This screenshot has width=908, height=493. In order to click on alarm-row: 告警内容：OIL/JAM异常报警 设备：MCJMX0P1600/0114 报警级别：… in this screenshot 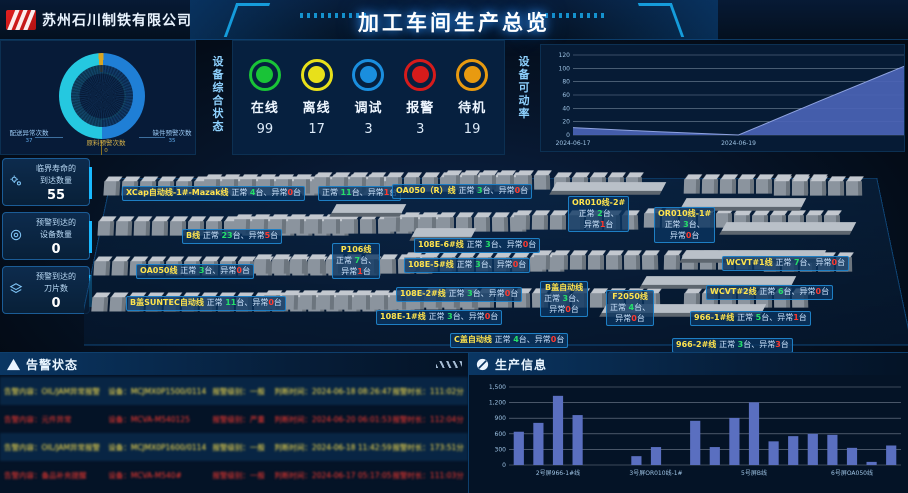, I will do `click(234, 447)`.